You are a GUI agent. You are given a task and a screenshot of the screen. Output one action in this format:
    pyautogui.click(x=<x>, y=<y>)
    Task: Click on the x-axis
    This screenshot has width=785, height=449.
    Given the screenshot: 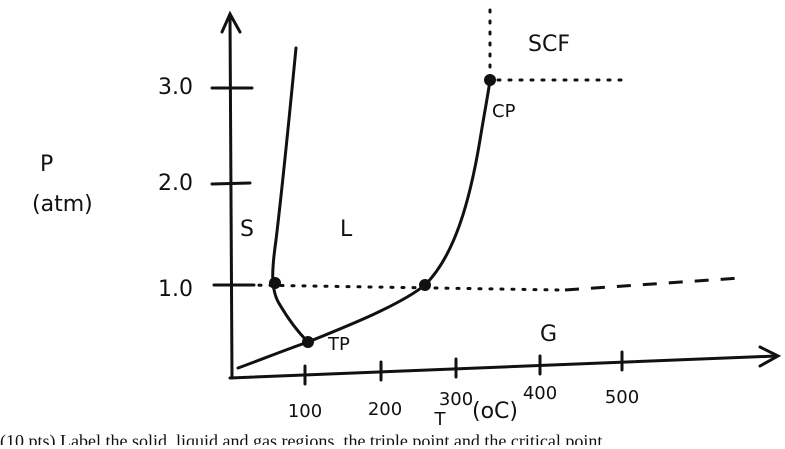 What is the action you would take?
    pyautogui.click(x=503, y=367)
    